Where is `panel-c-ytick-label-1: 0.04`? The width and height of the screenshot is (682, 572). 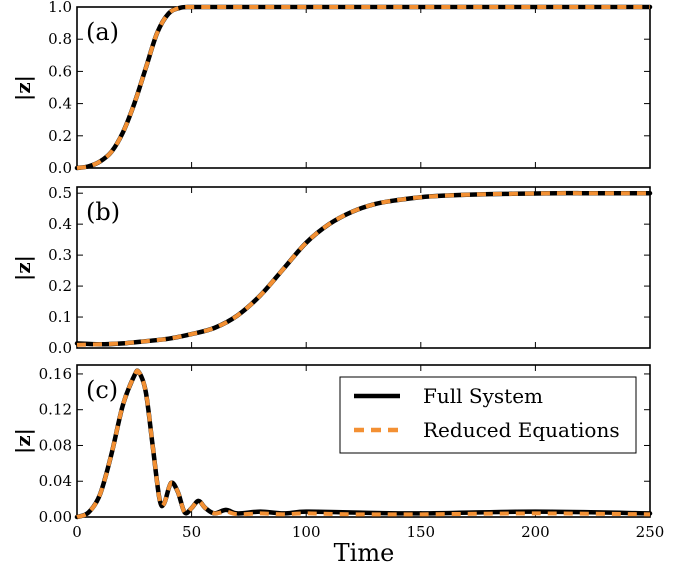
panel-c-ytick-label-1: 0.04 is located at coordinates (55, 481).